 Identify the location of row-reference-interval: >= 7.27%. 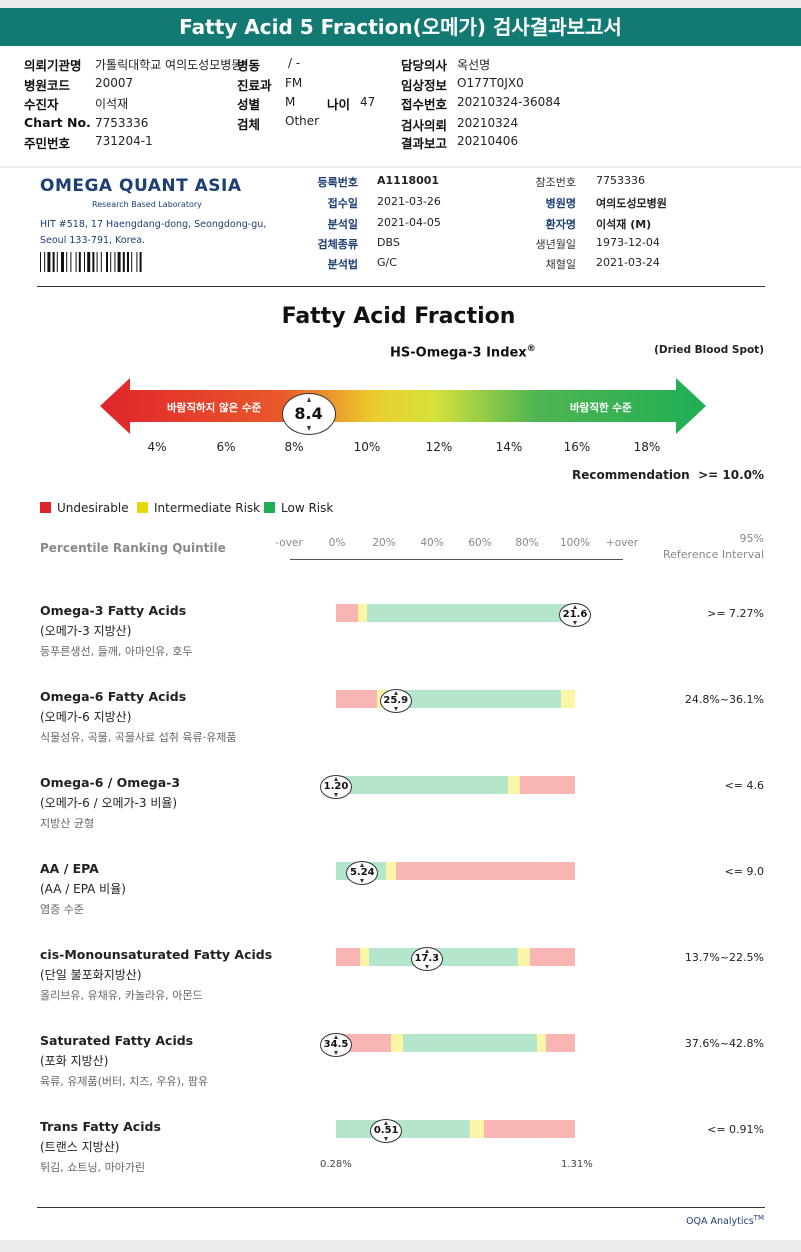
(735, 613).